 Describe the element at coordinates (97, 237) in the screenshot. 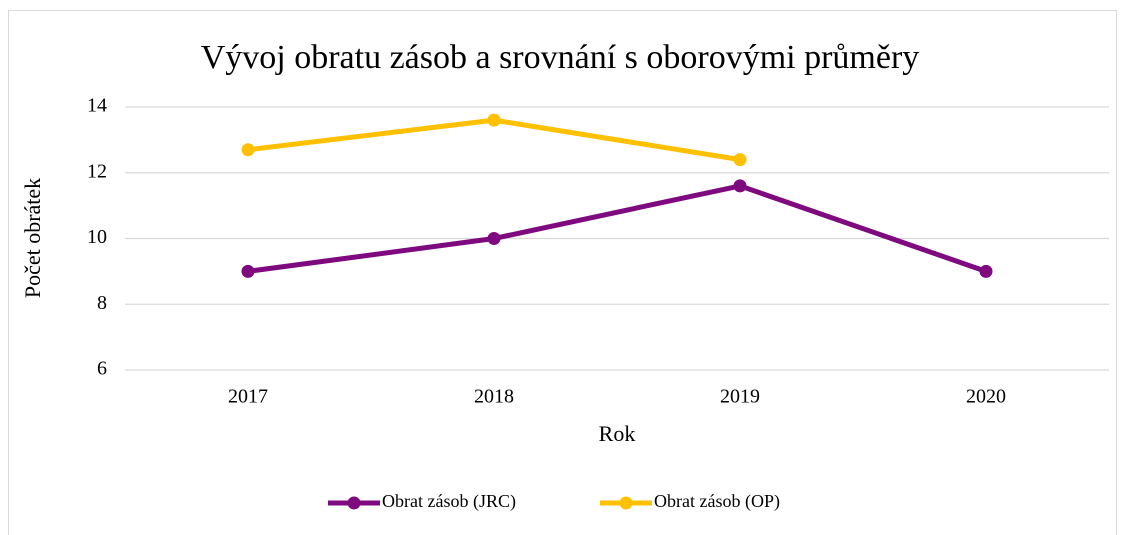

I see `y-tick-label: 10` at that location.